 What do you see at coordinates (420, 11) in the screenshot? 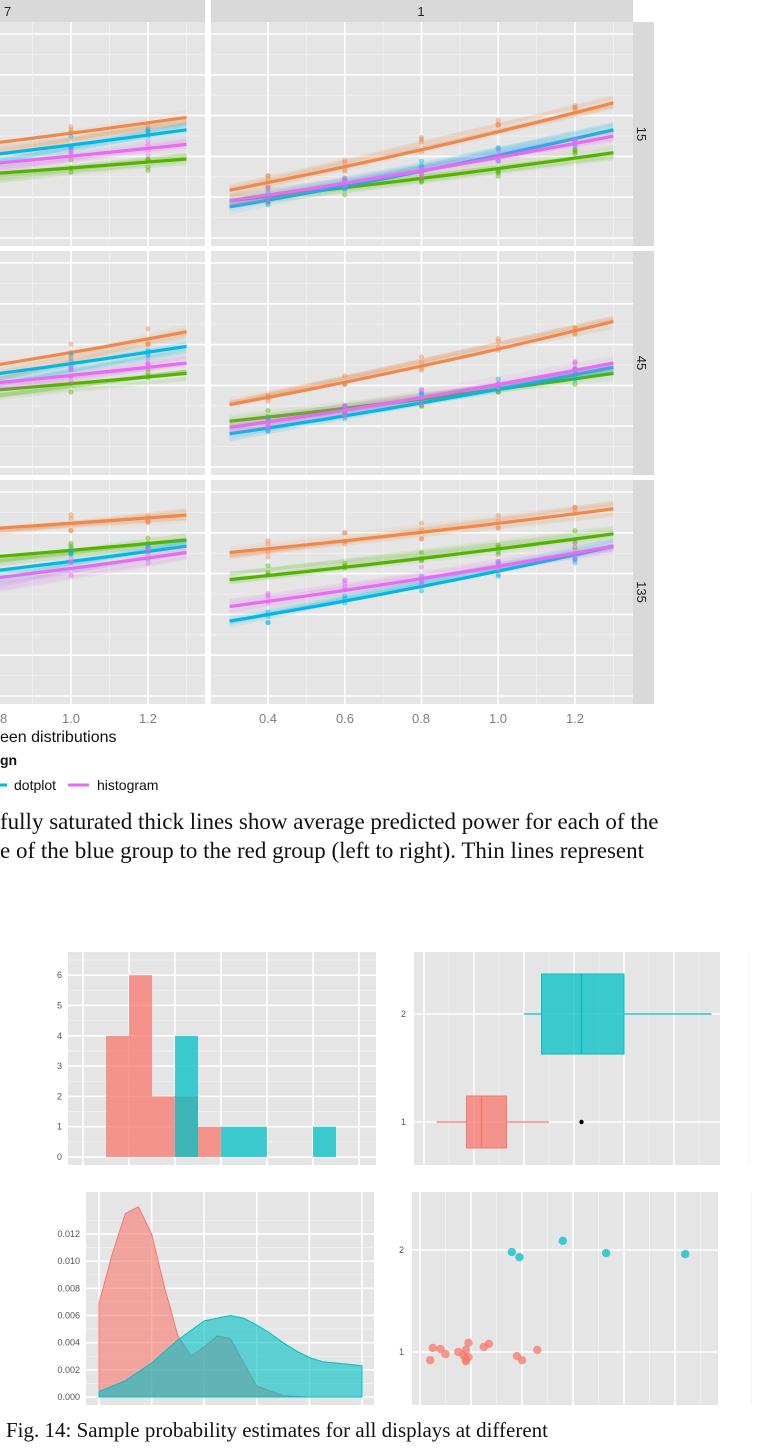
I see `col-strip-right-label: 1` at bounding box center [420, 11].